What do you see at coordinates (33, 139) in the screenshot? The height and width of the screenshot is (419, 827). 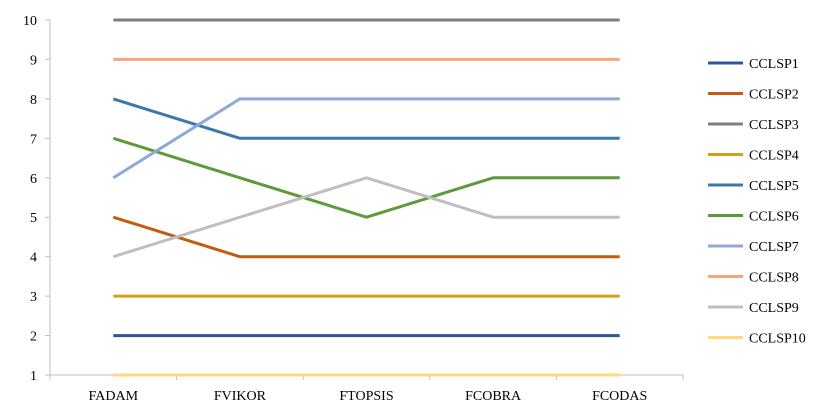 I see `y-tick-label: 7` at bounding box center [33, 139].